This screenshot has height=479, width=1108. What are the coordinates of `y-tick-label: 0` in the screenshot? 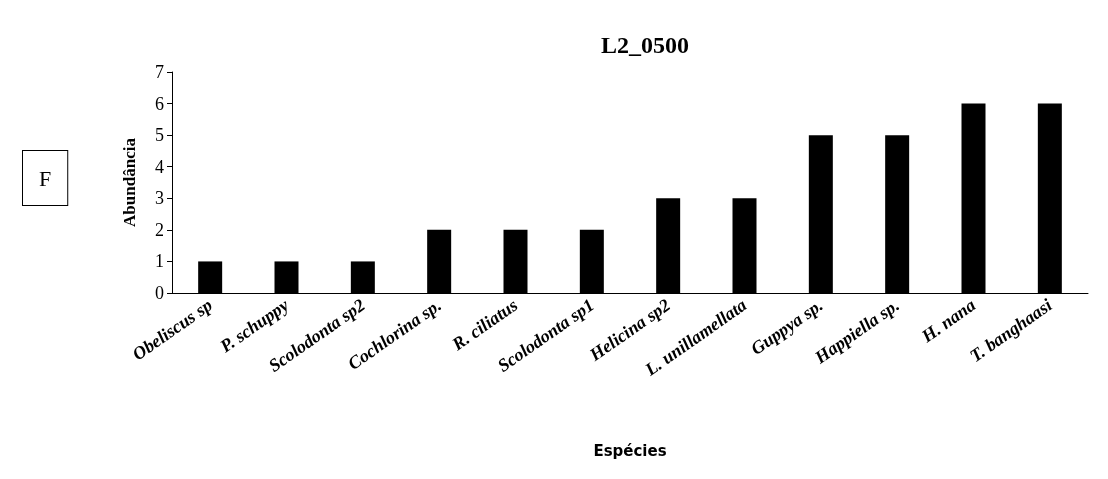 It's located at (159, 293).